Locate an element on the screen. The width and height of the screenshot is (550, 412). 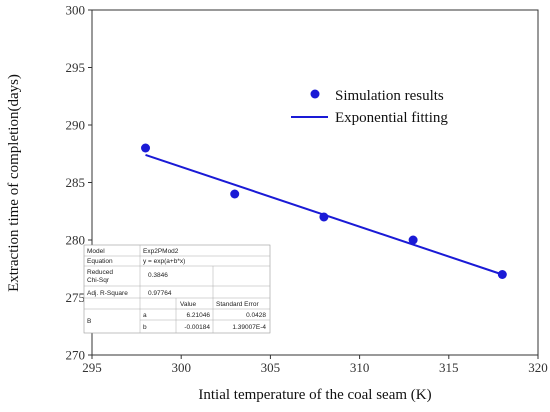
fit-table-group-label: B is located at coordinates (89, 321).